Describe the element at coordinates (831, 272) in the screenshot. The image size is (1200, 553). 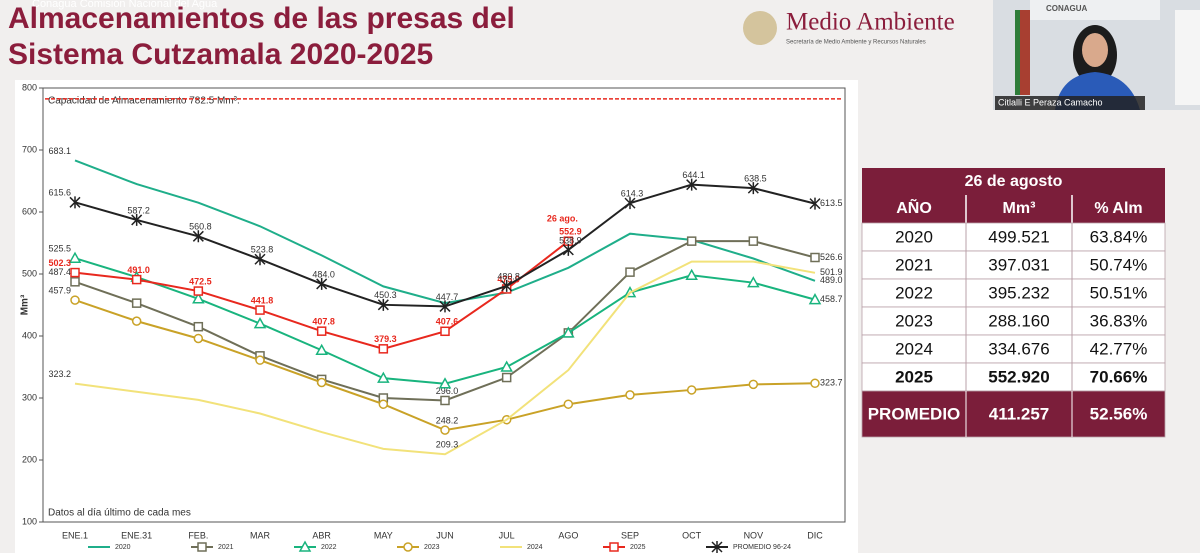
I see `value-label: 501.9` at that location.